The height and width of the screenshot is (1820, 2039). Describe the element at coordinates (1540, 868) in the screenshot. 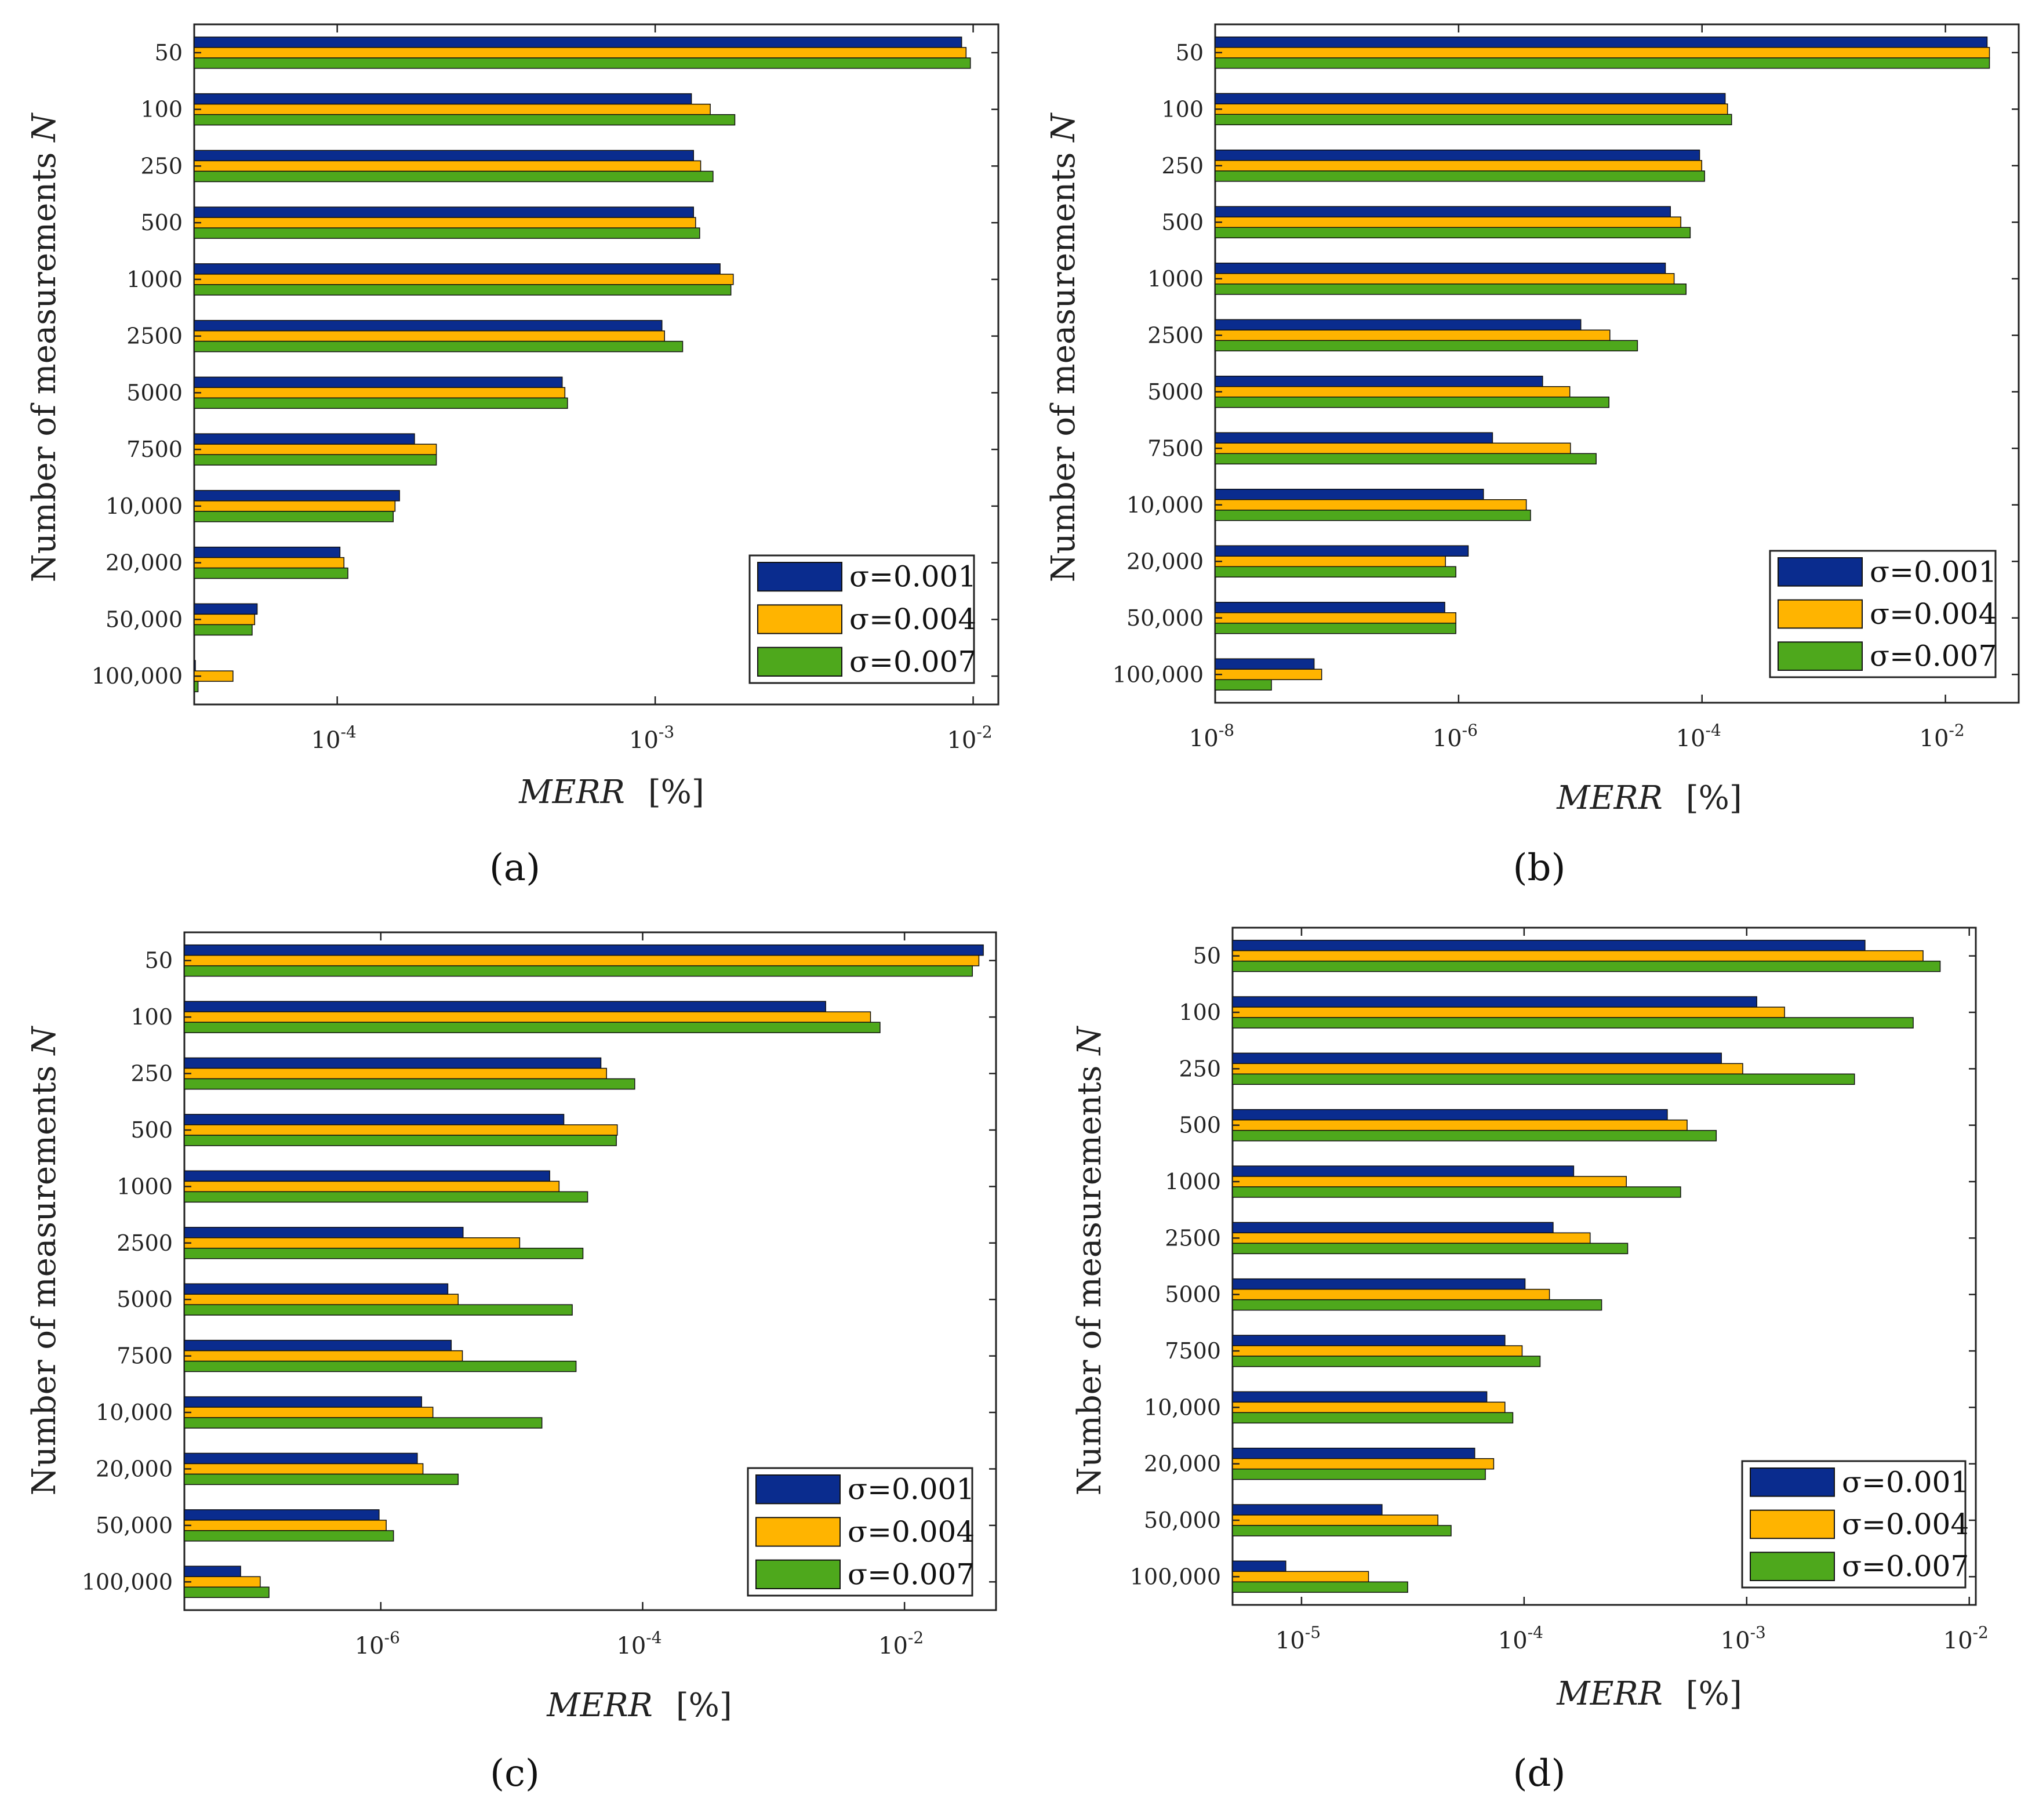

I see `panel-label: (b)` at that location.